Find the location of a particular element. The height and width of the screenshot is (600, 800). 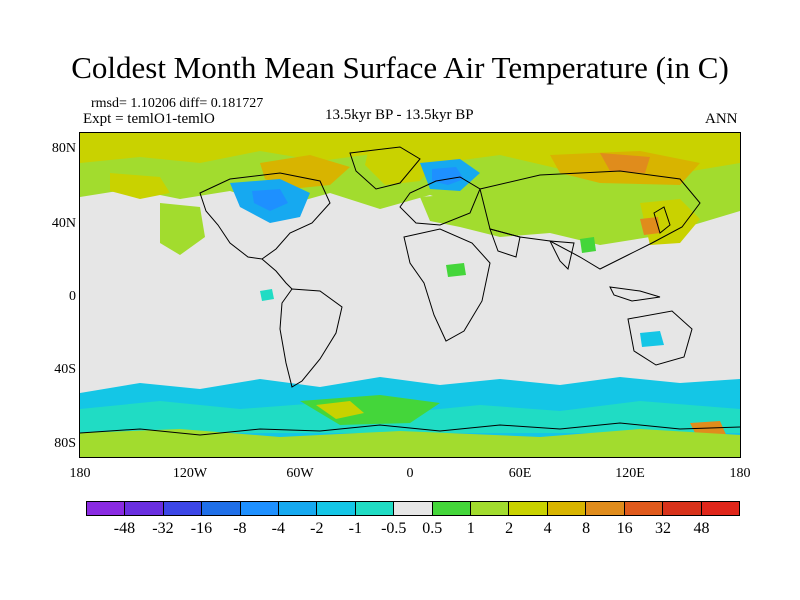

field-eurasia-green is located at coordinates (535, 218).